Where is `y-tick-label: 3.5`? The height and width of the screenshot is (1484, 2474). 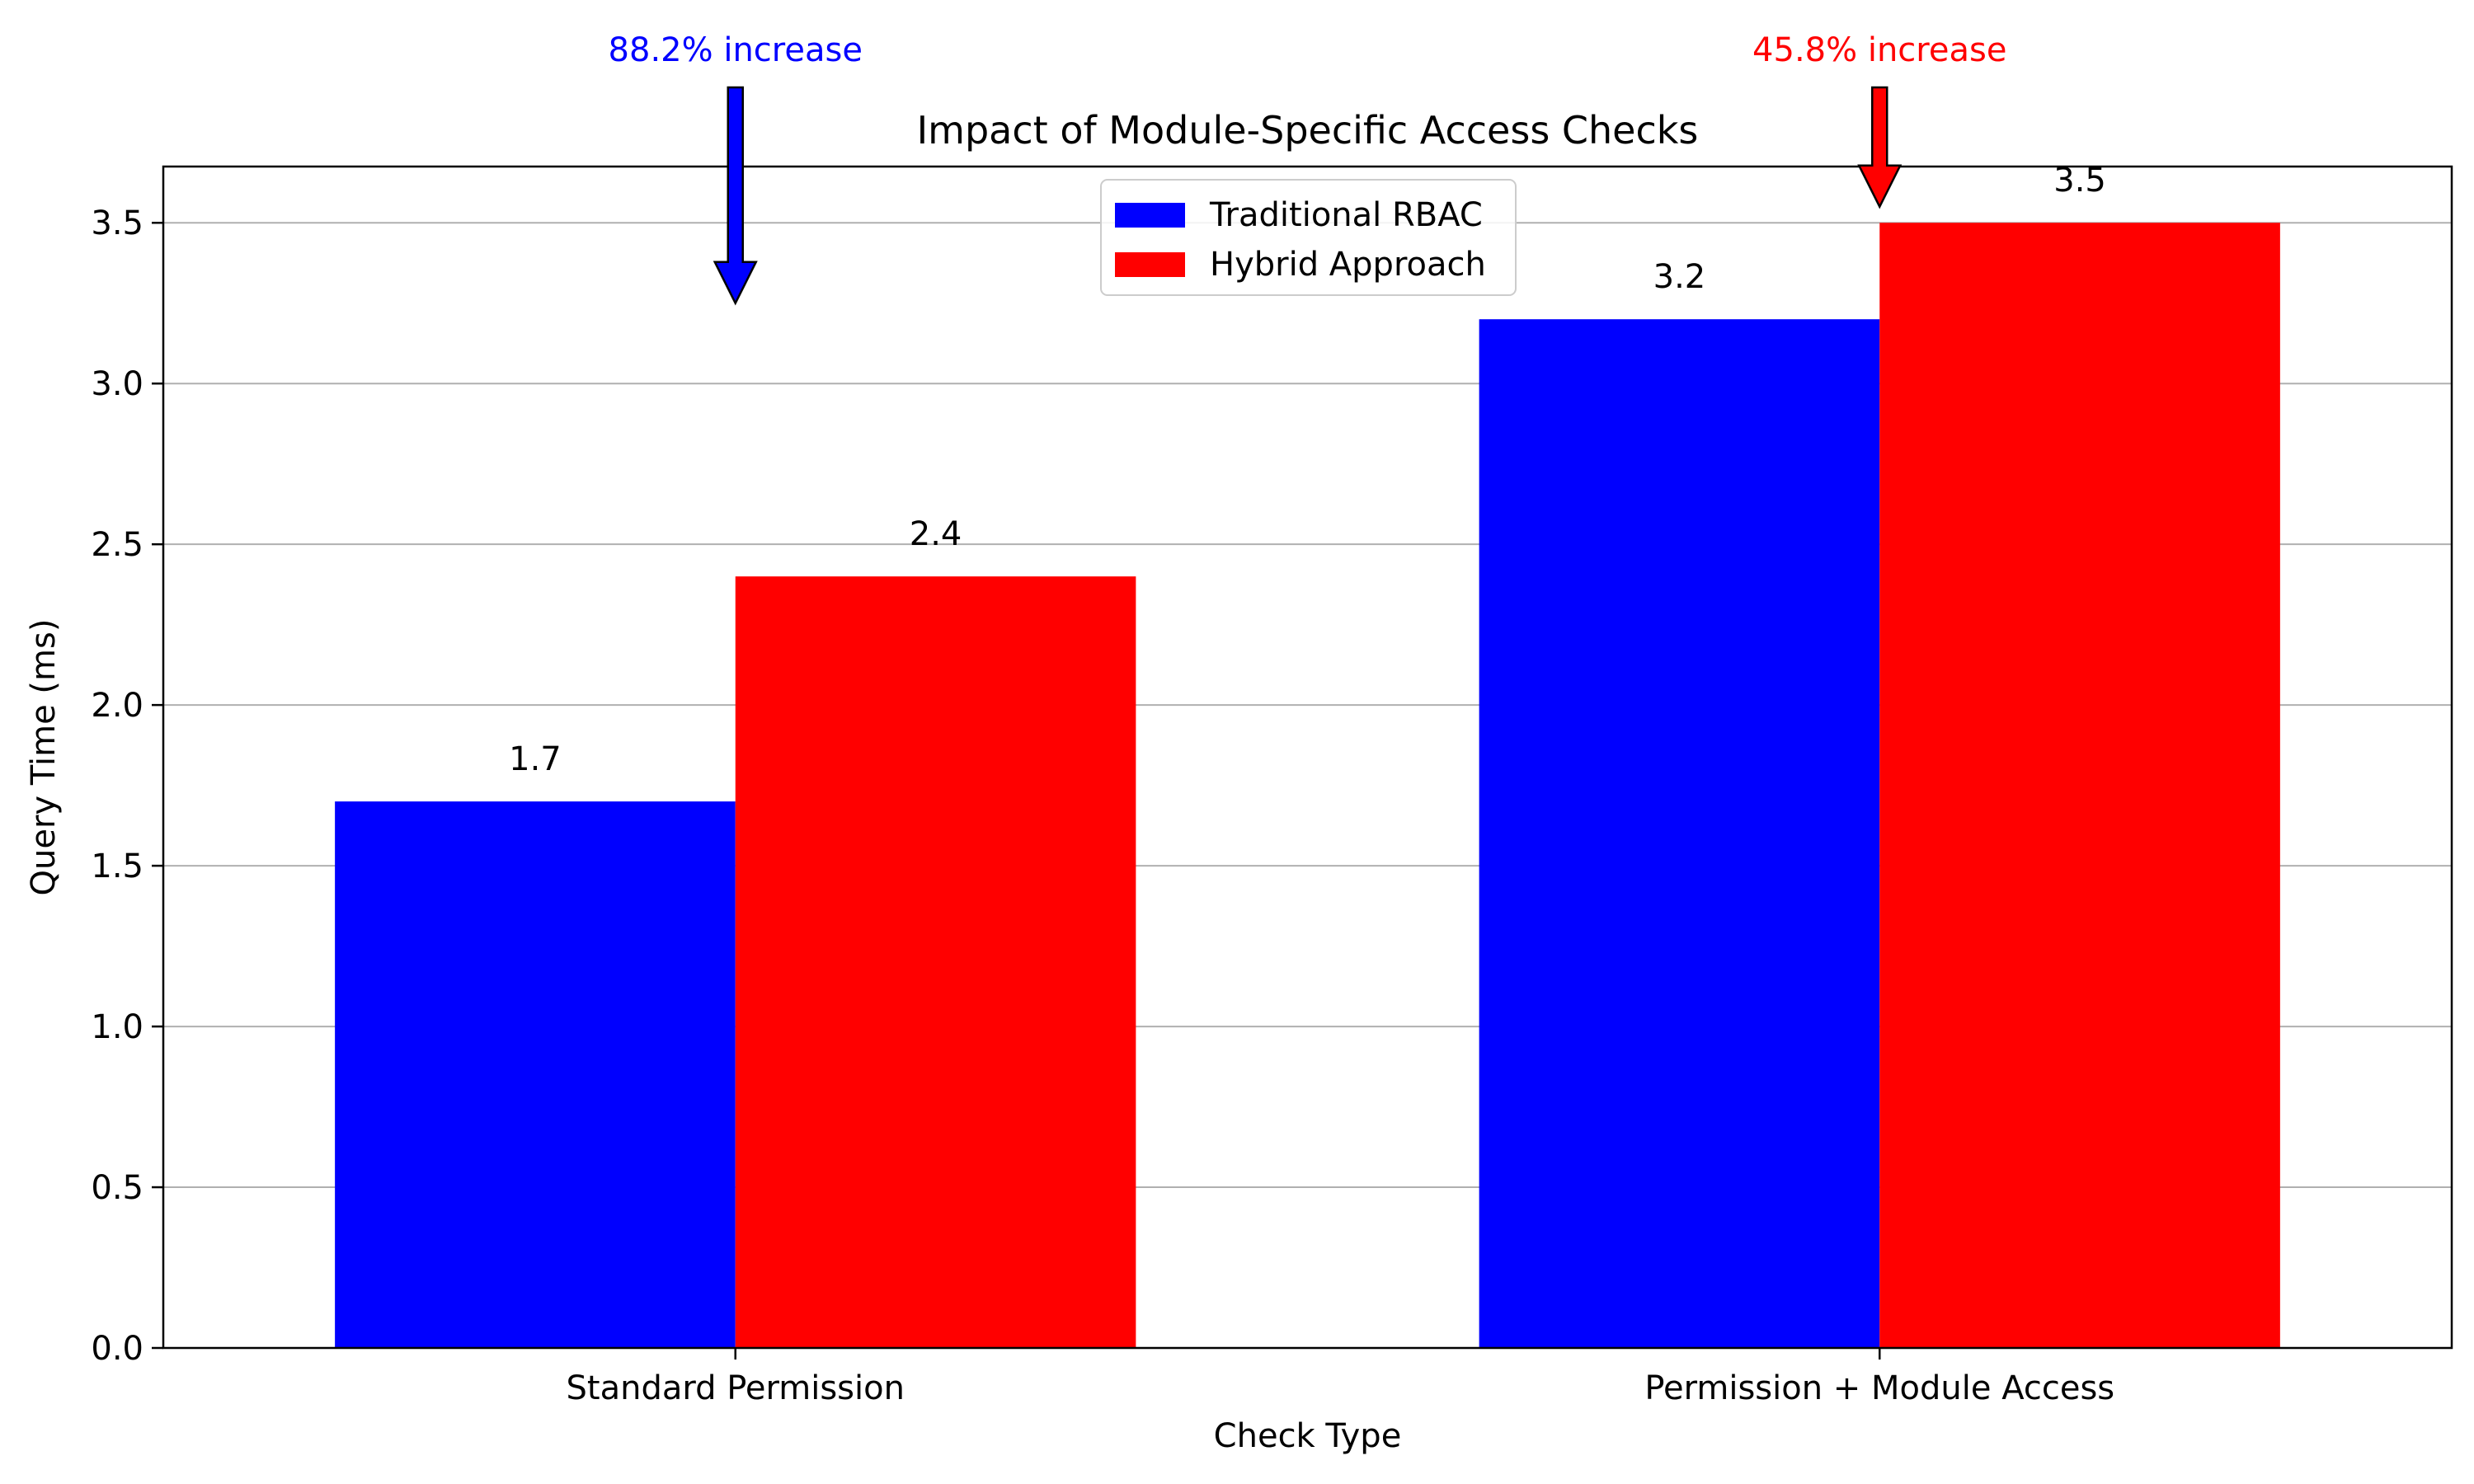
y-tick-label: 3.5 is located at coordinates (117, 223).